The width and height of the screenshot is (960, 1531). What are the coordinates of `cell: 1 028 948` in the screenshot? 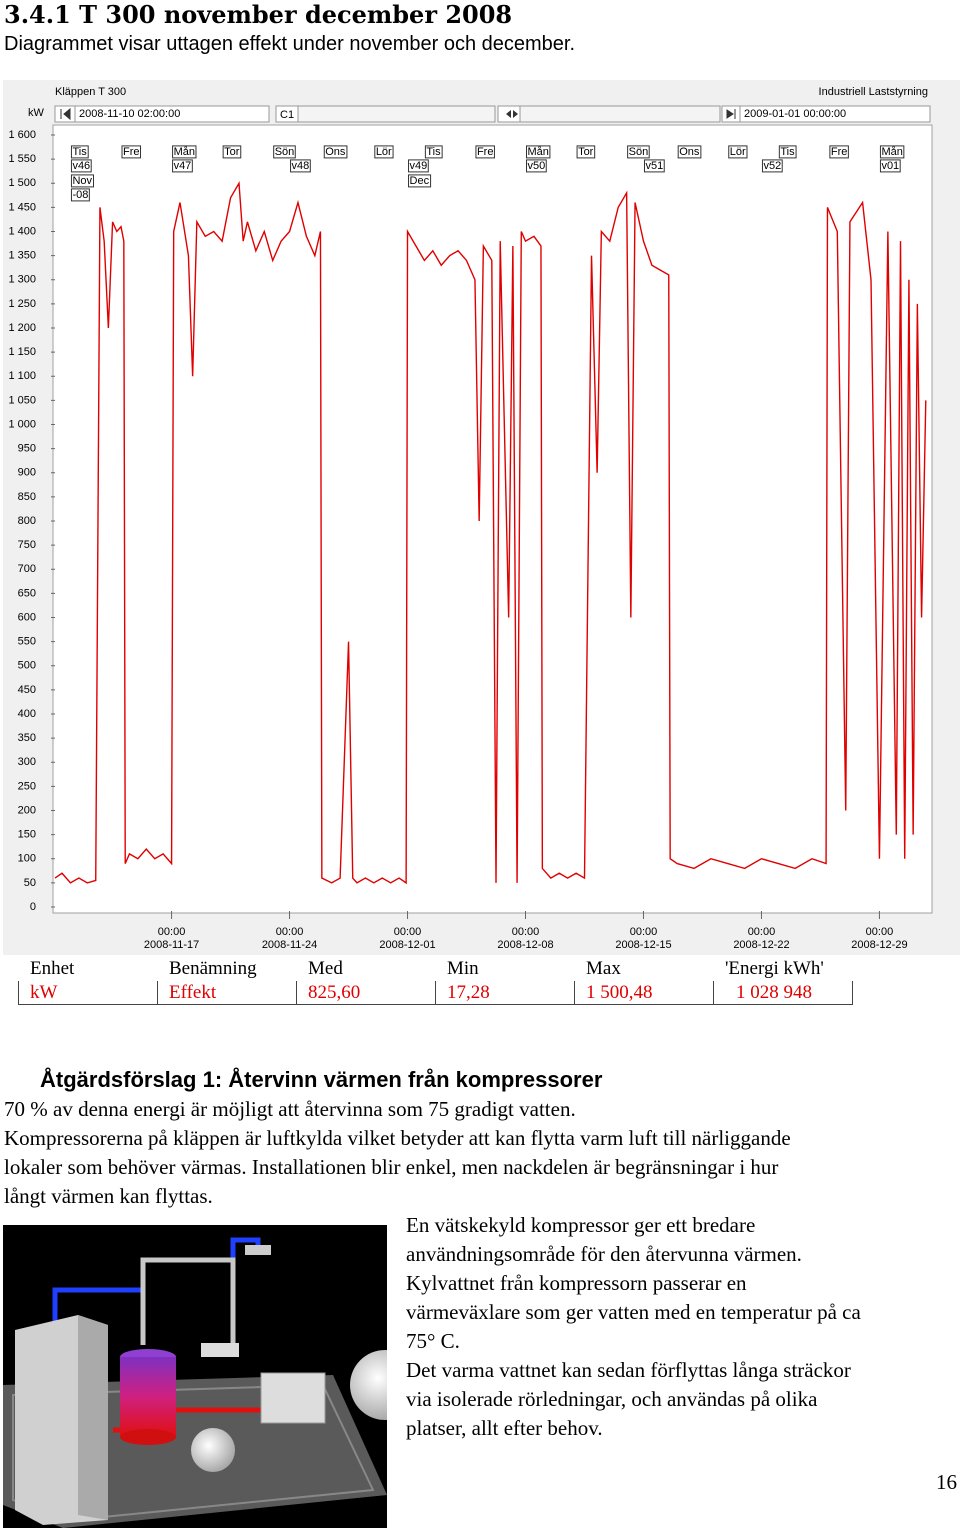 It's located at (783, 992).